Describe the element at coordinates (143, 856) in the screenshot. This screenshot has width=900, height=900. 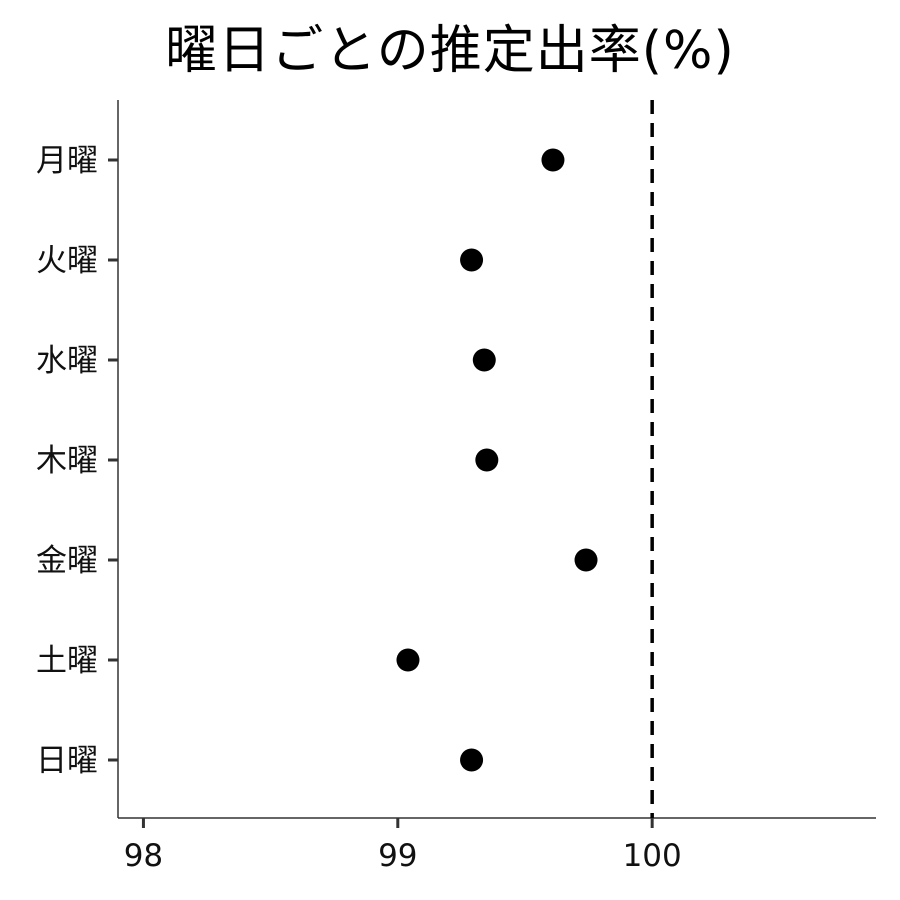
I see `x-tick-label: 98` at that location.